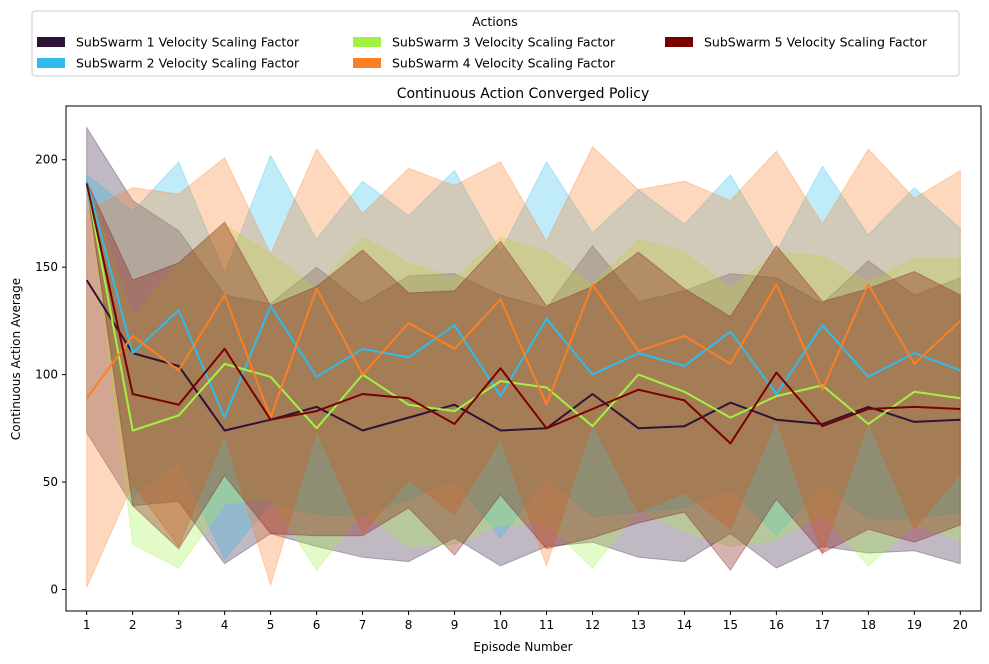 The image size is (989, 664). What do you see at coordinates (50, 482) in the screenshot?
I see `y-tick-label: 50` at bounding box center [50, 482].